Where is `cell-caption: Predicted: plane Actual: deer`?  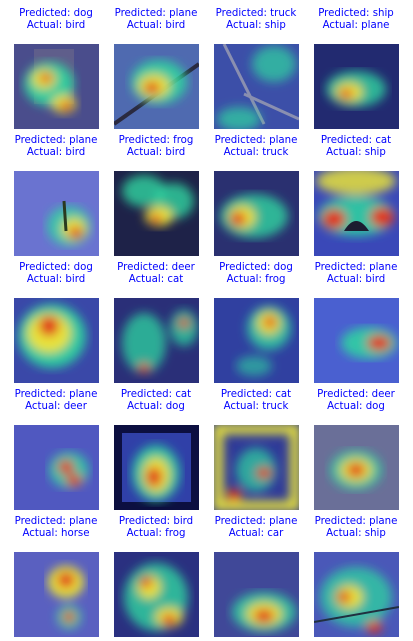 cell-caption: Predicted: plane Actual: deer is located at coordinates (56, 401).